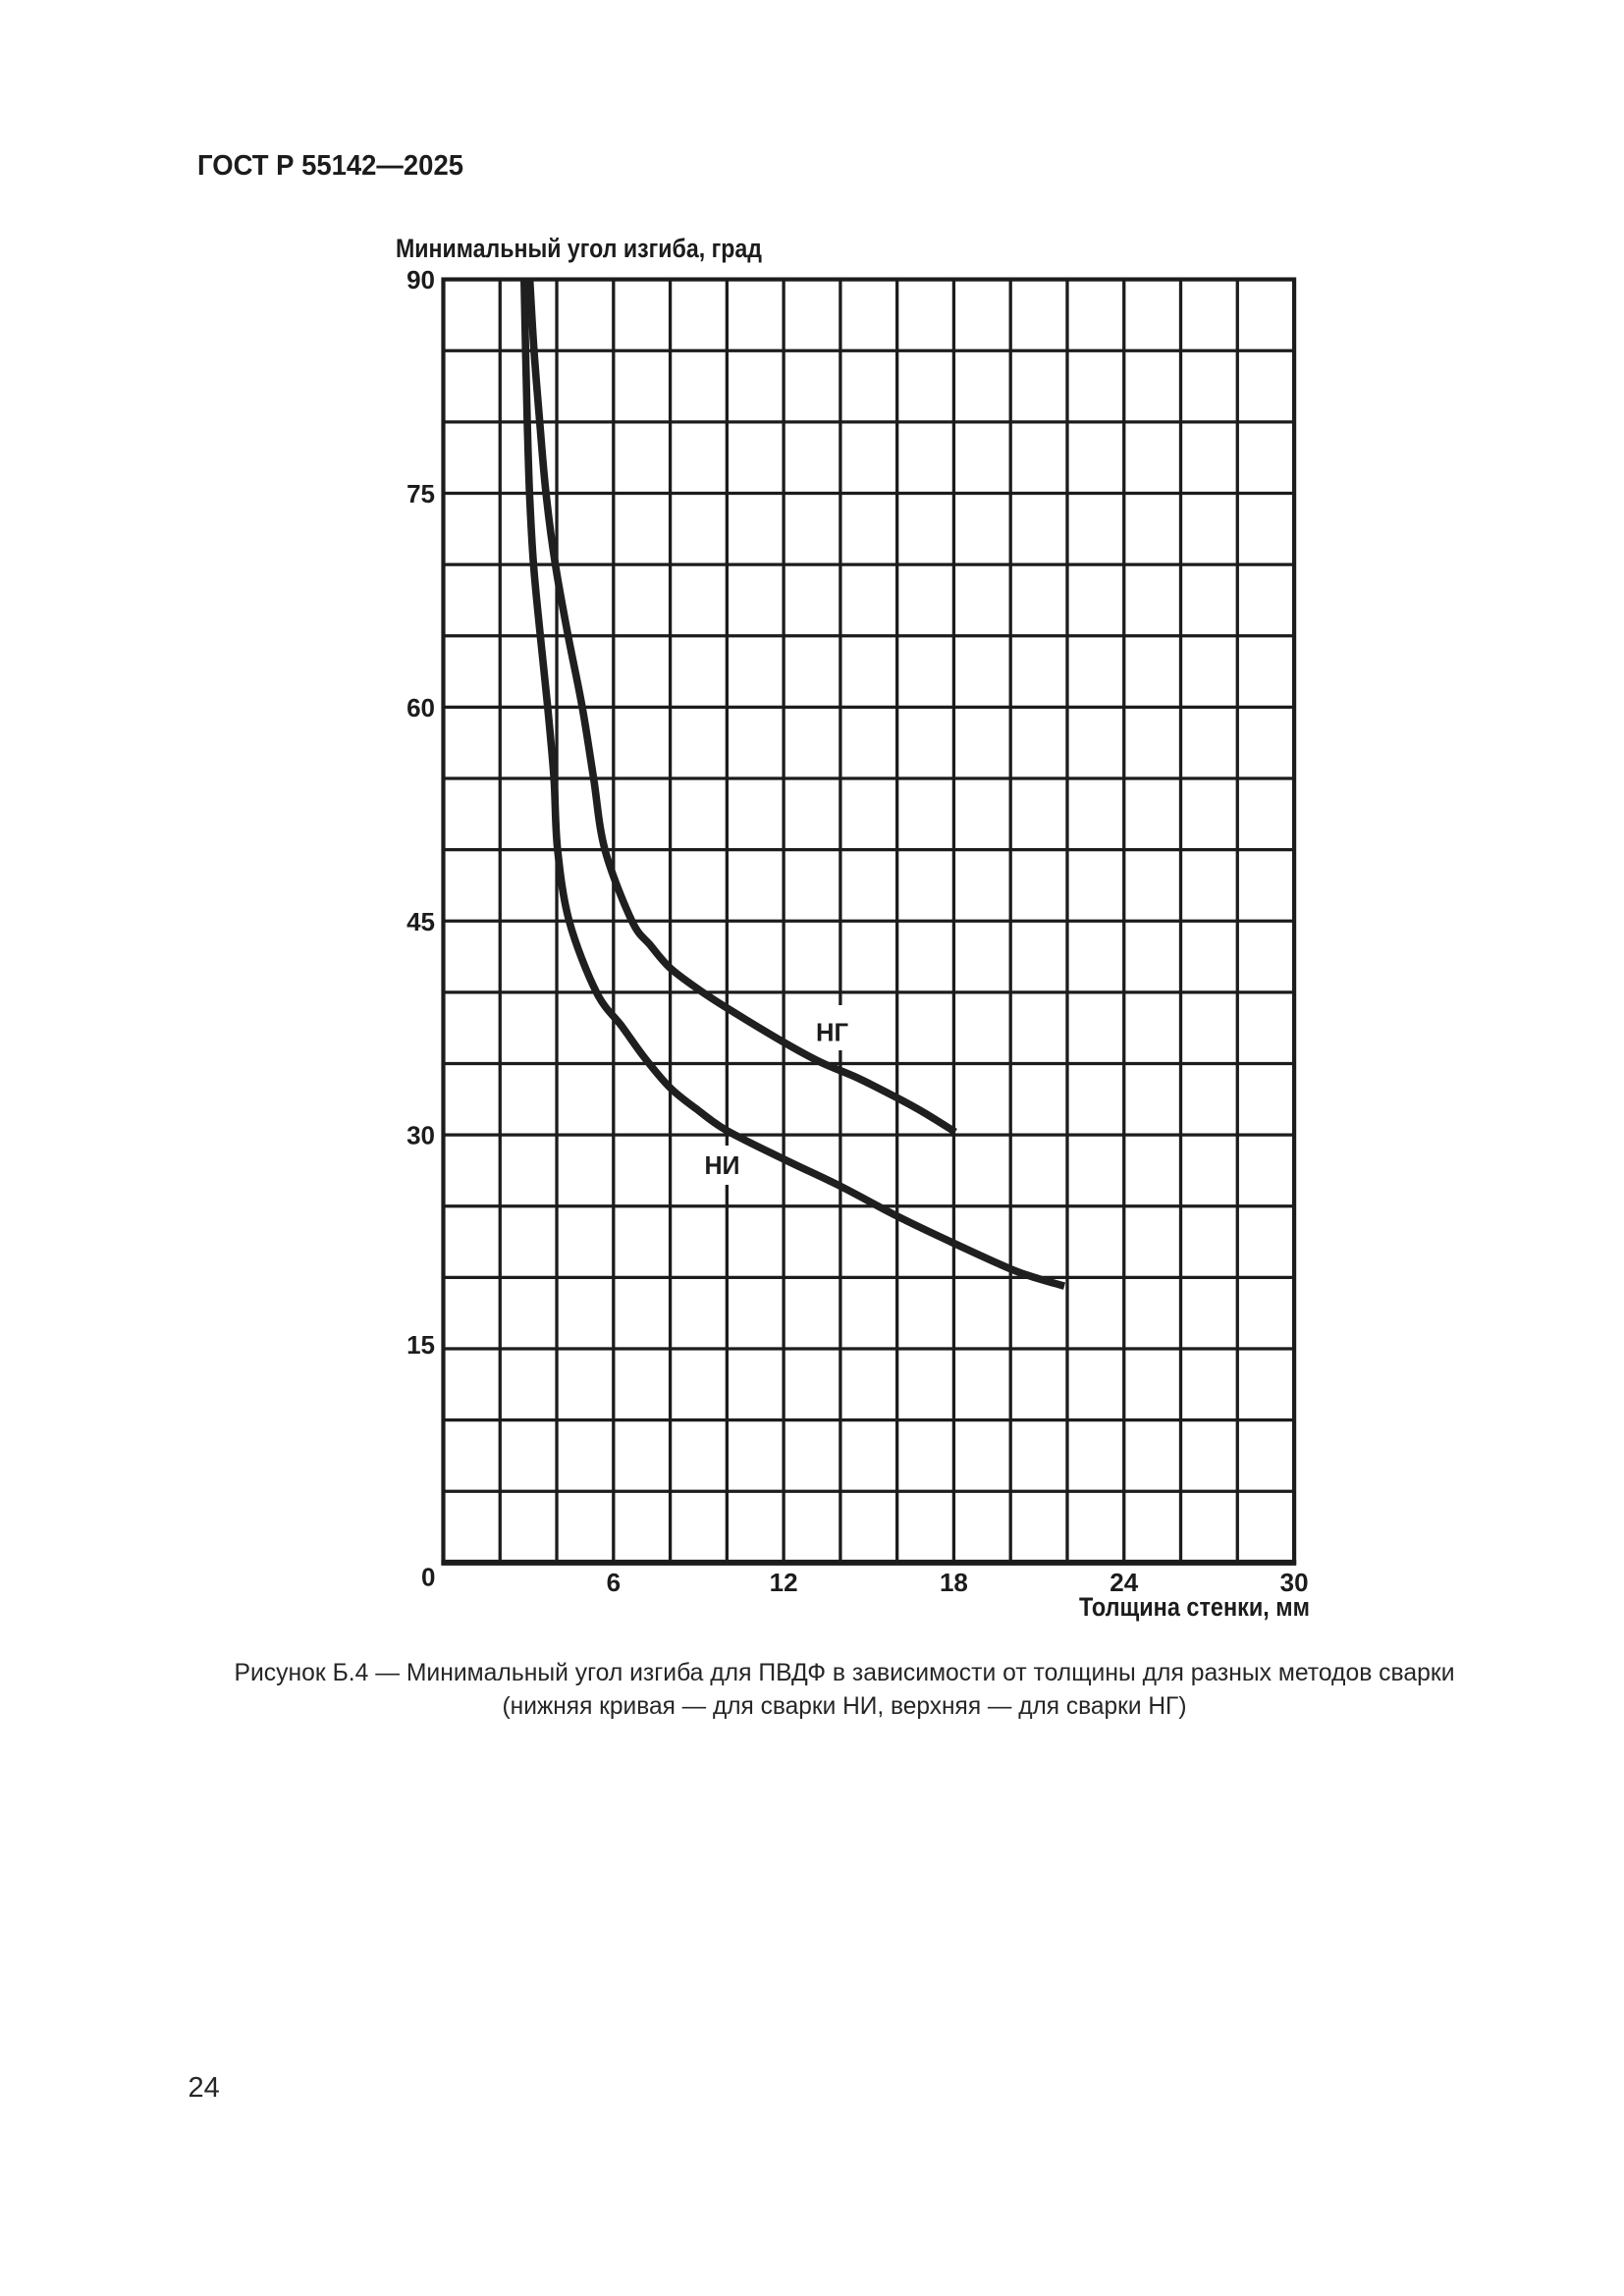  What do you see at coordinates (420, 494) in the screenshot?
I see `svg-text: 75` at bounding box center [420, 494].